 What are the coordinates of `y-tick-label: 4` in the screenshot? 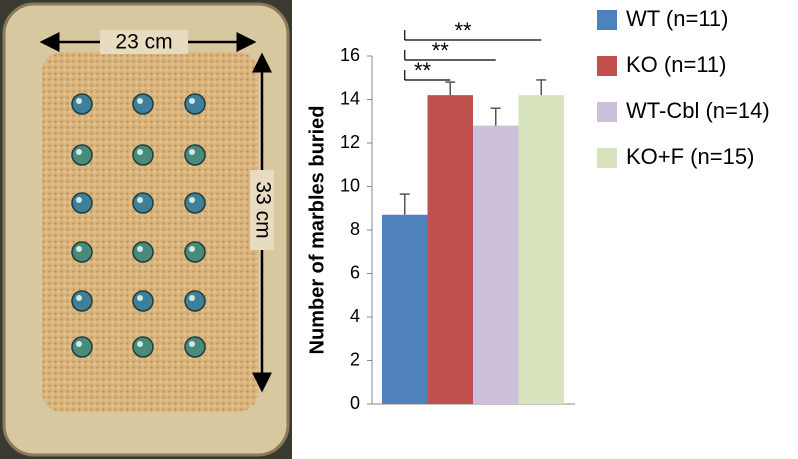 It's located at (355, 316).